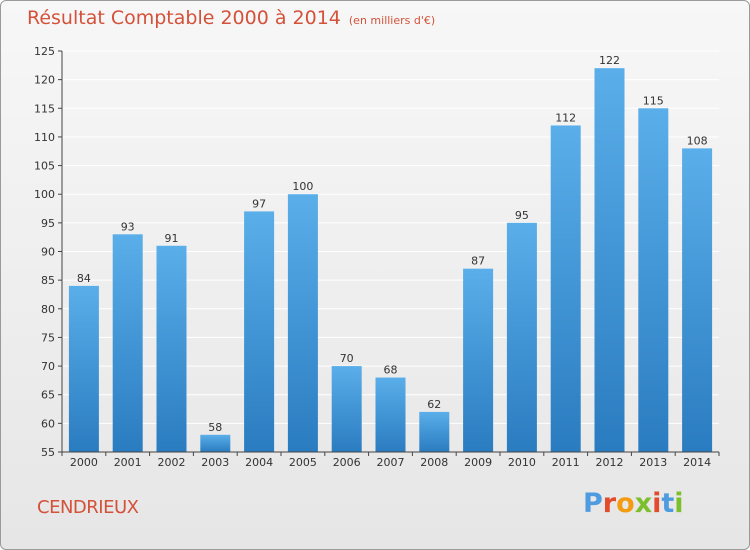 The width and height of the screenshot is (750, 550). Describe the element at coordinates (303, 462) in the screenshot. I see `x-tick-label: 2005` at that location.